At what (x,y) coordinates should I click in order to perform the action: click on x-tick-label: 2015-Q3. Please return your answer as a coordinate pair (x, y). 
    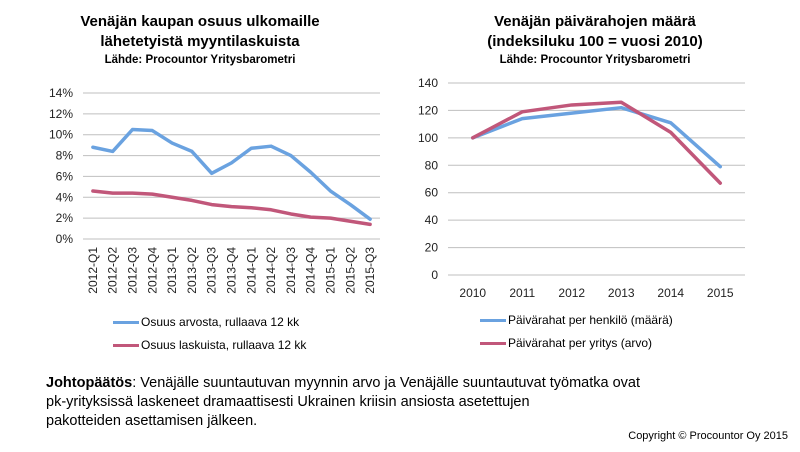
    Looking at the image, I should click on (370, 270).